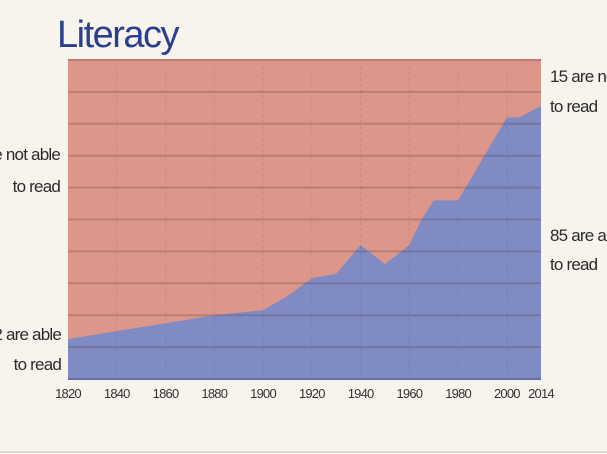 The image size is (607, 454). Describe the element at coordinates (38, 364) in the screenshot. I see `left-bottom-annotation-line2: to read` at that location.